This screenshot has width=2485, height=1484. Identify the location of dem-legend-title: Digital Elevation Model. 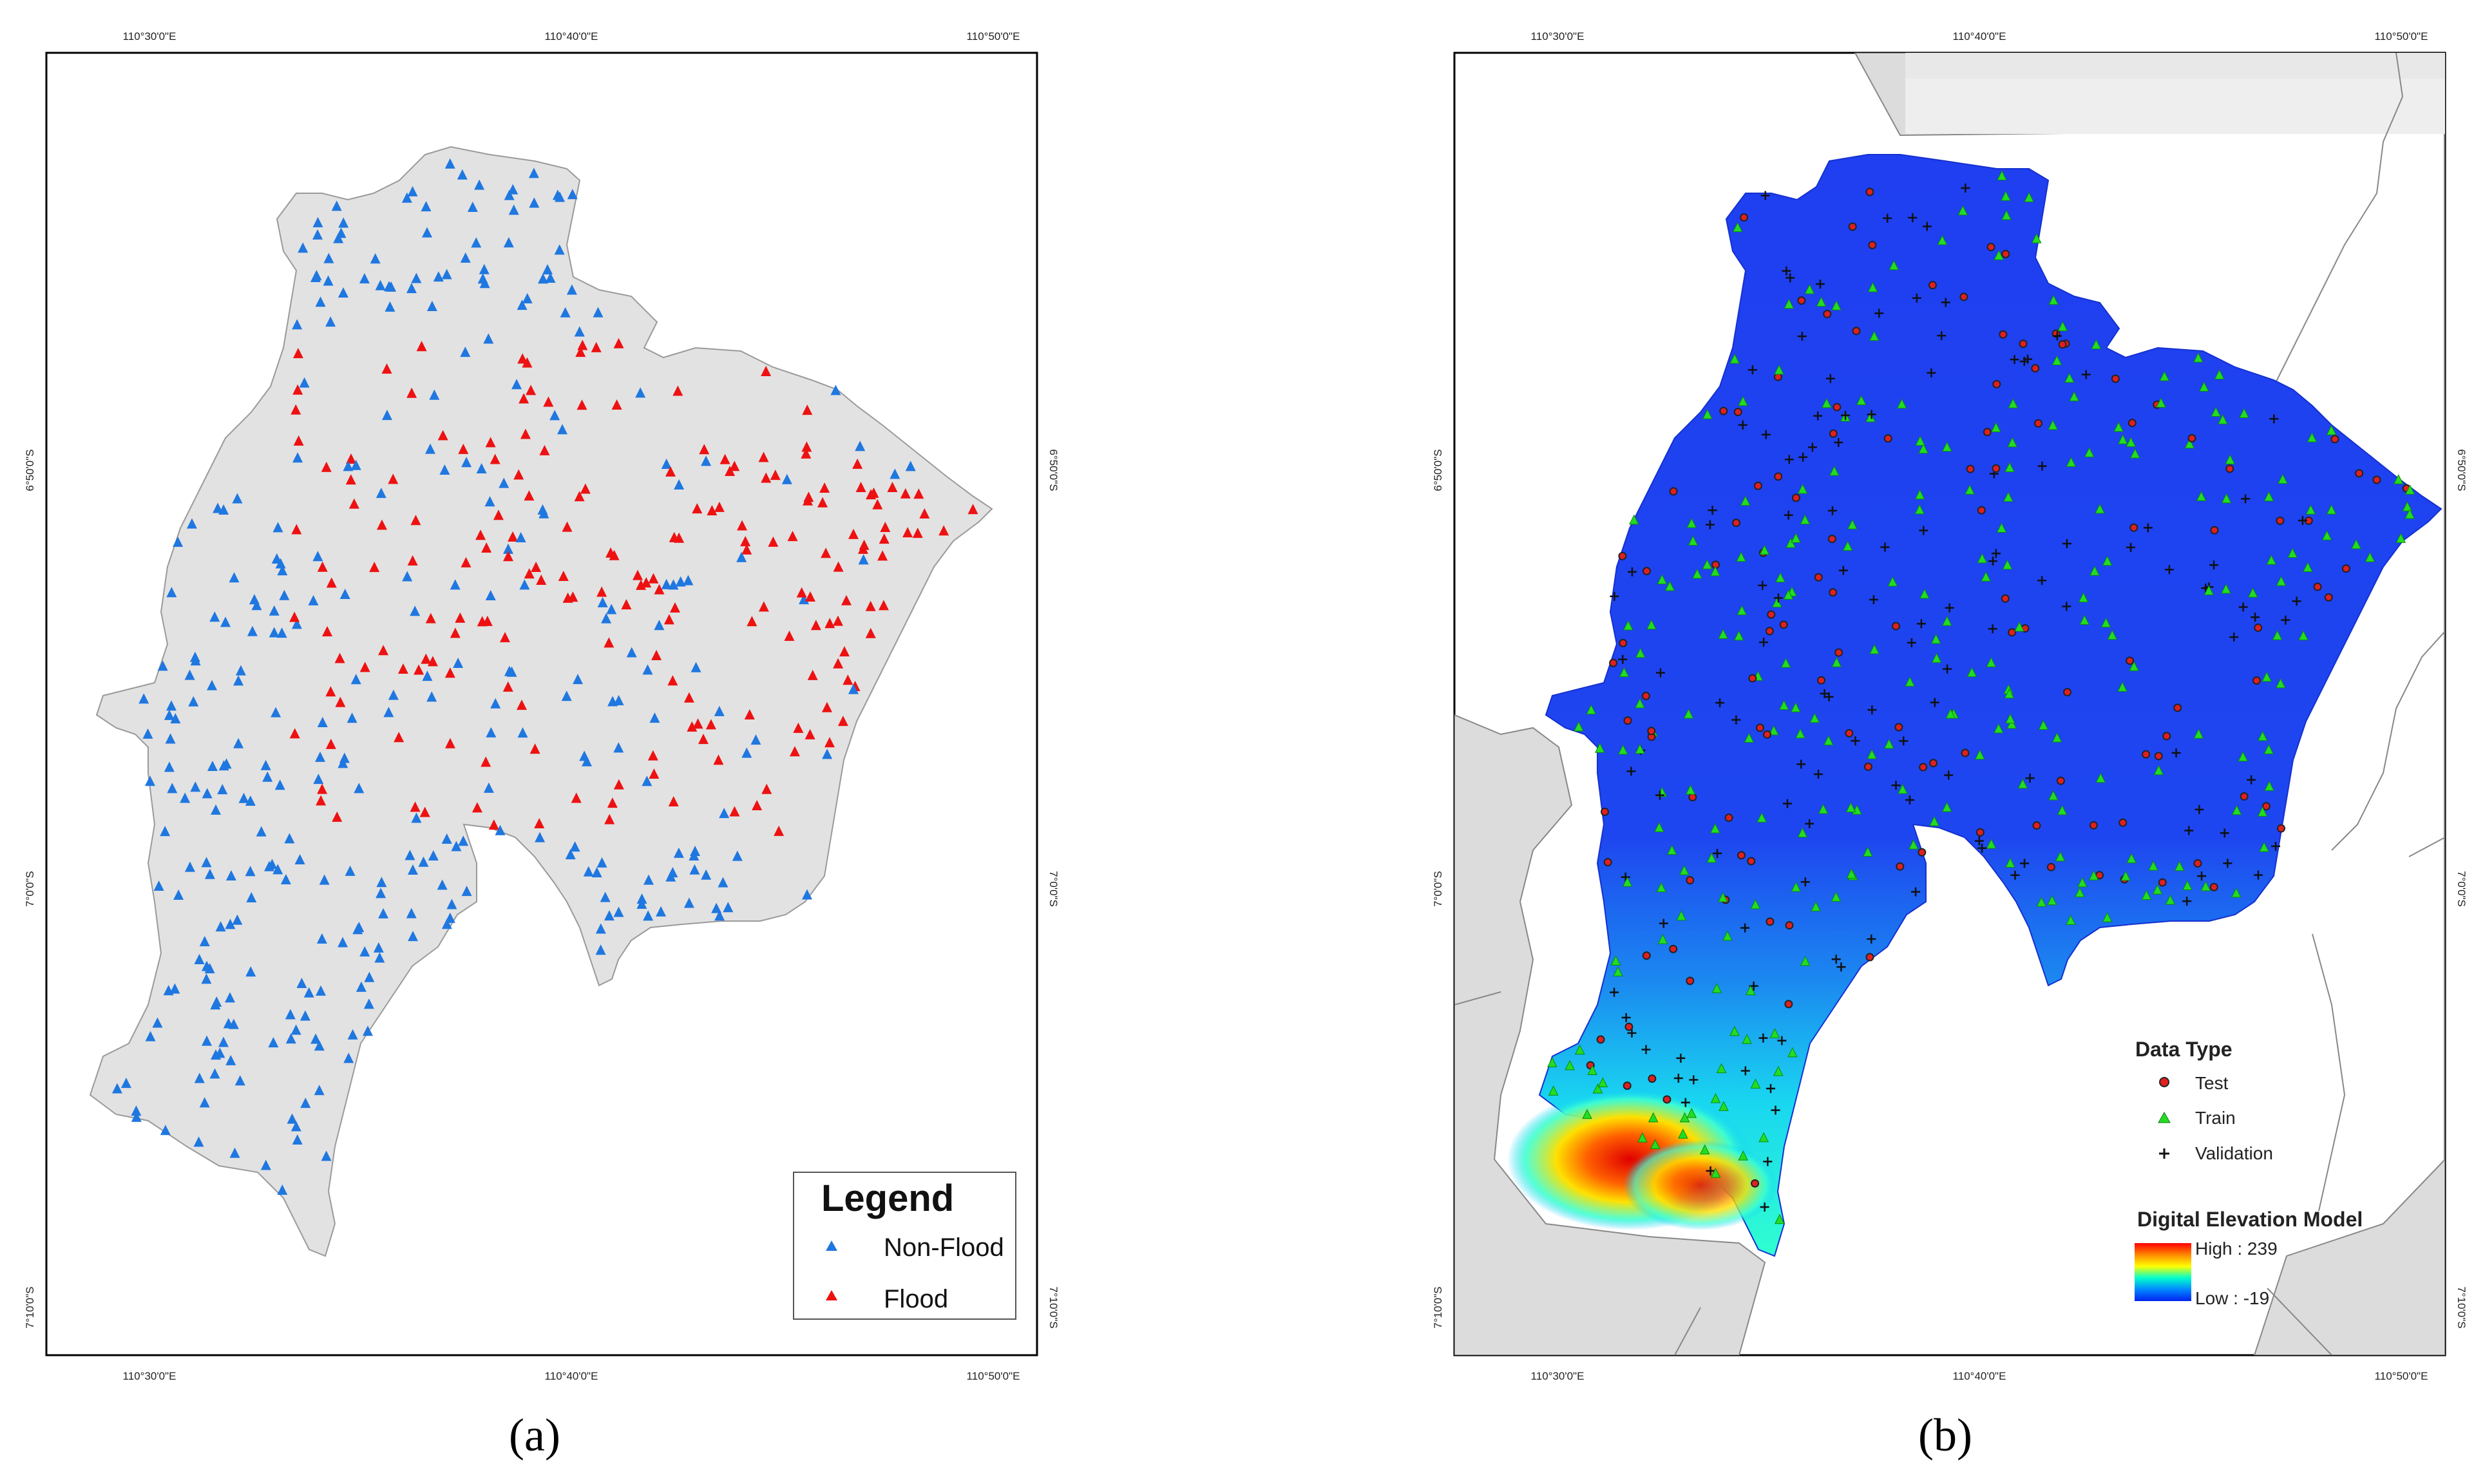
(2250, 1219).